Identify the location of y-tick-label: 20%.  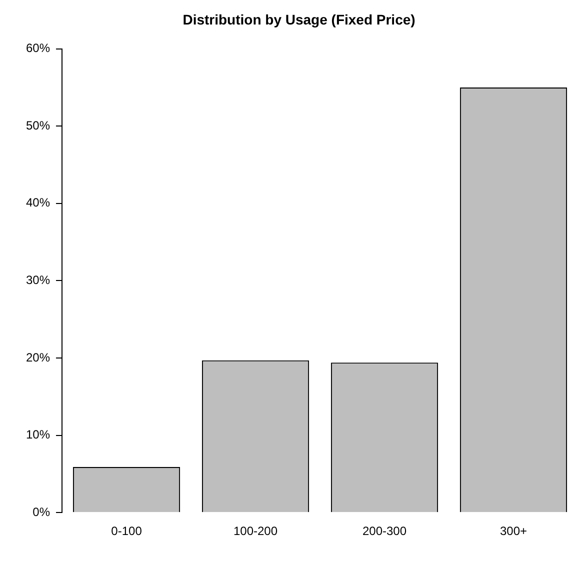
(38, 357).